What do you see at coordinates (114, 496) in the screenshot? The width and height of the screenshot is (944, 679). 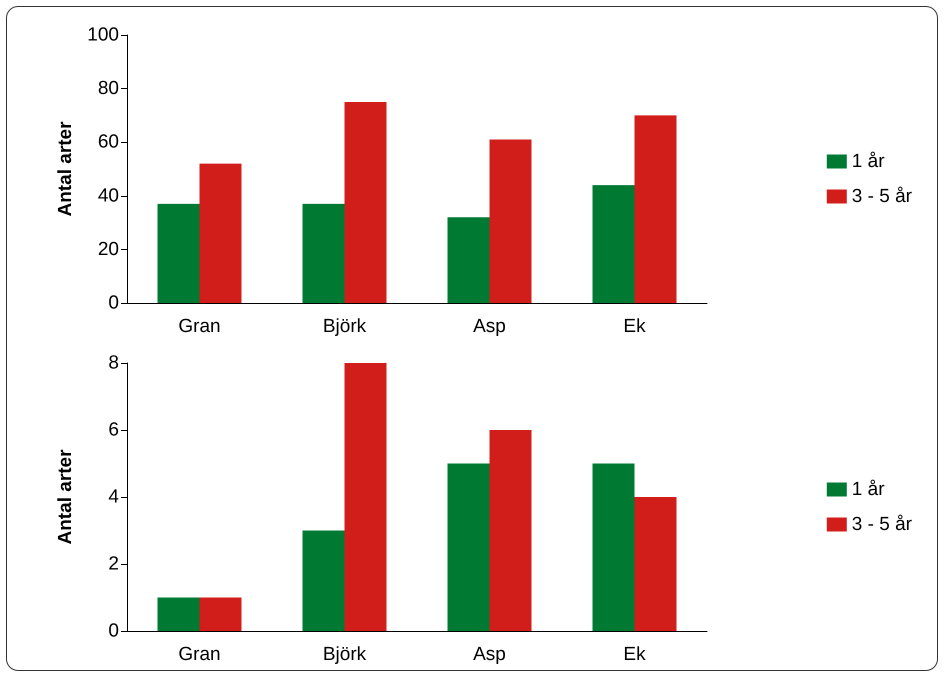 I see `y-tick-label: 4` at bounding box center [114, 496].